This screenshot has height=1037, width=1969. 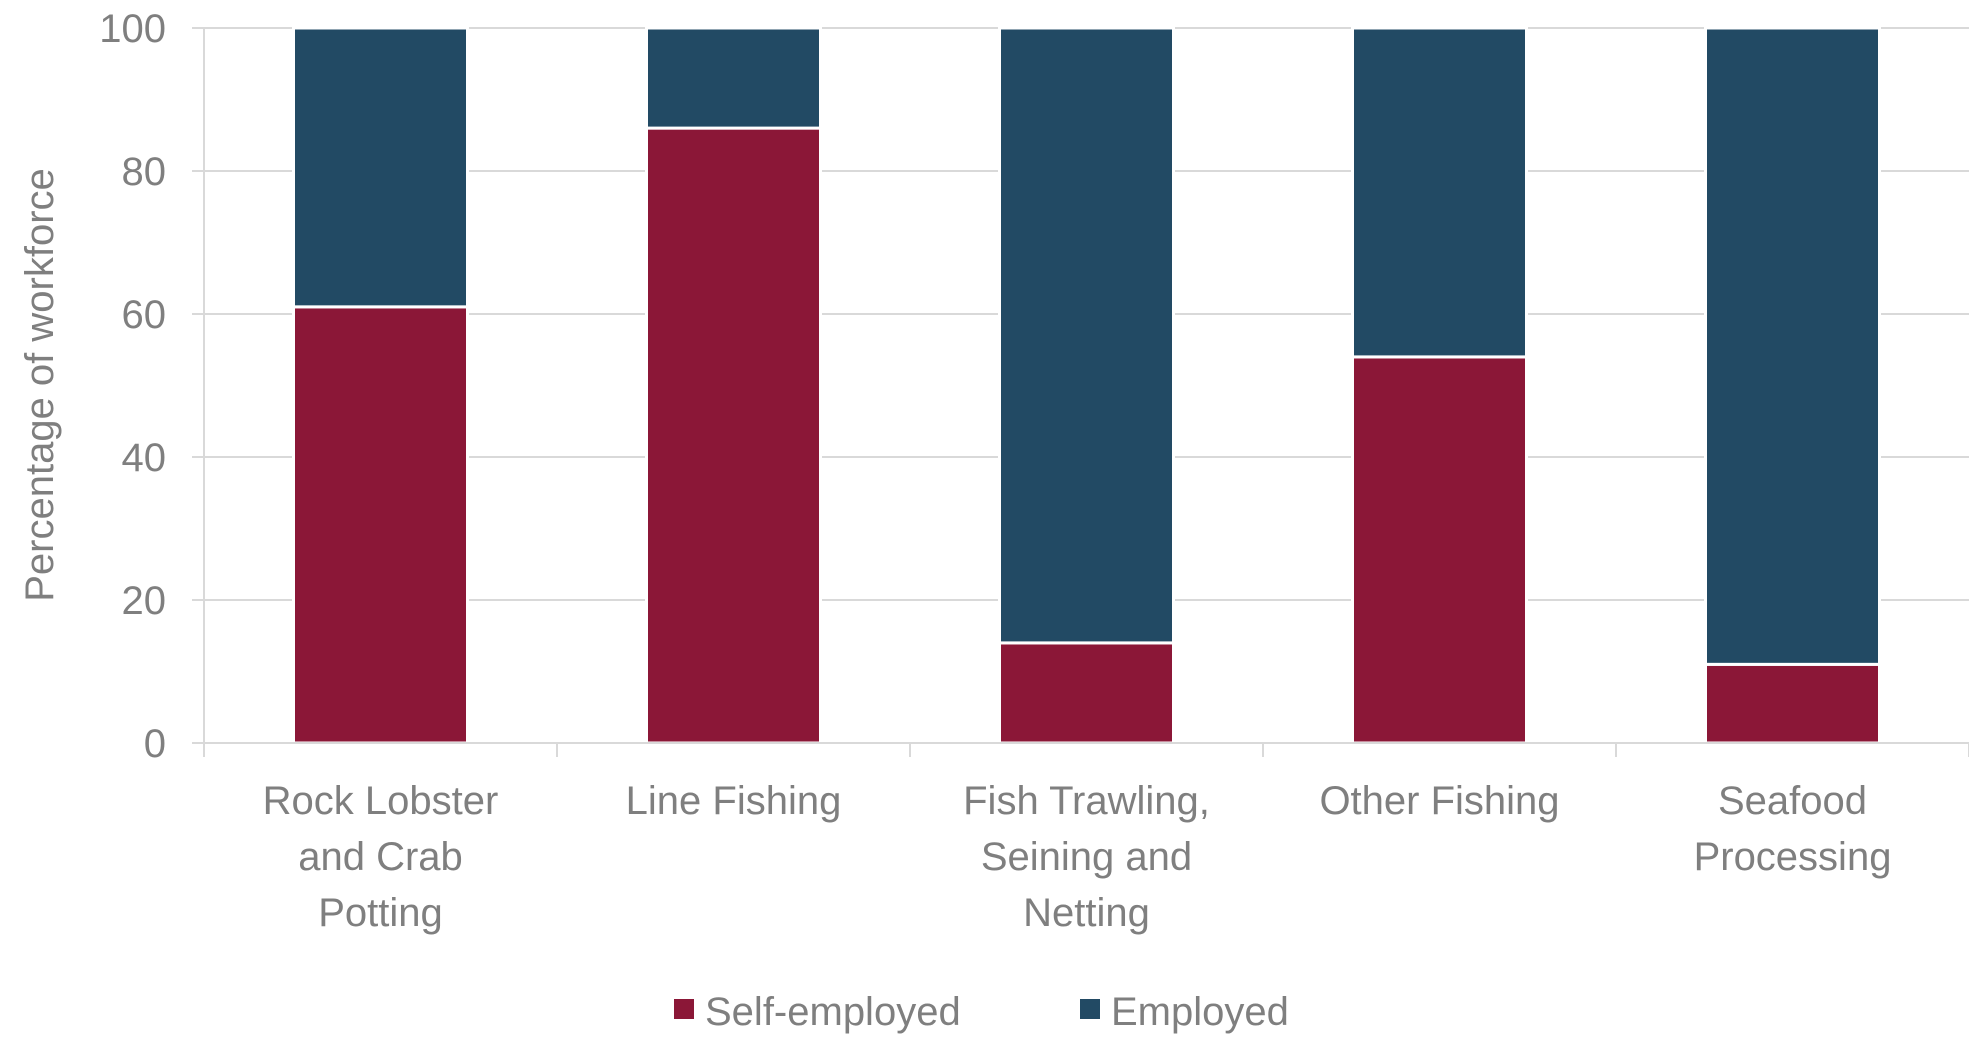 What do you see at coordinates (1086, 913) in the screenshot?
I see `category-label-line: Netting` at bounding box center [1086, 913].